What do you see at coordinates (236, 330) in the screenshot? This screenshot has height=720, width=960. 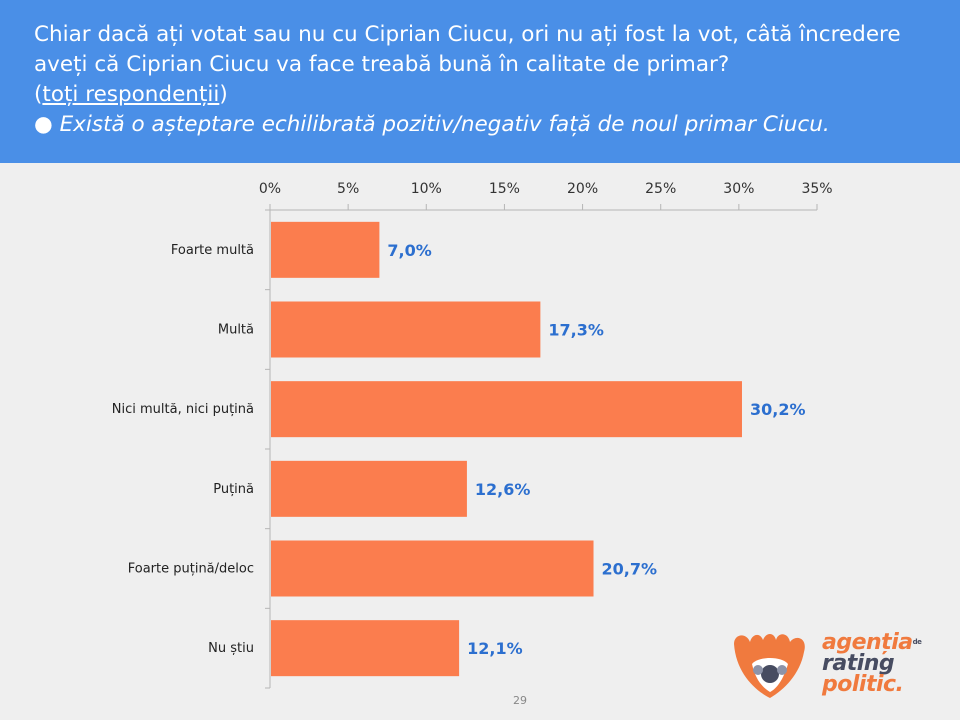 I see `category-label: Multă` at bounding box center [236, 330].